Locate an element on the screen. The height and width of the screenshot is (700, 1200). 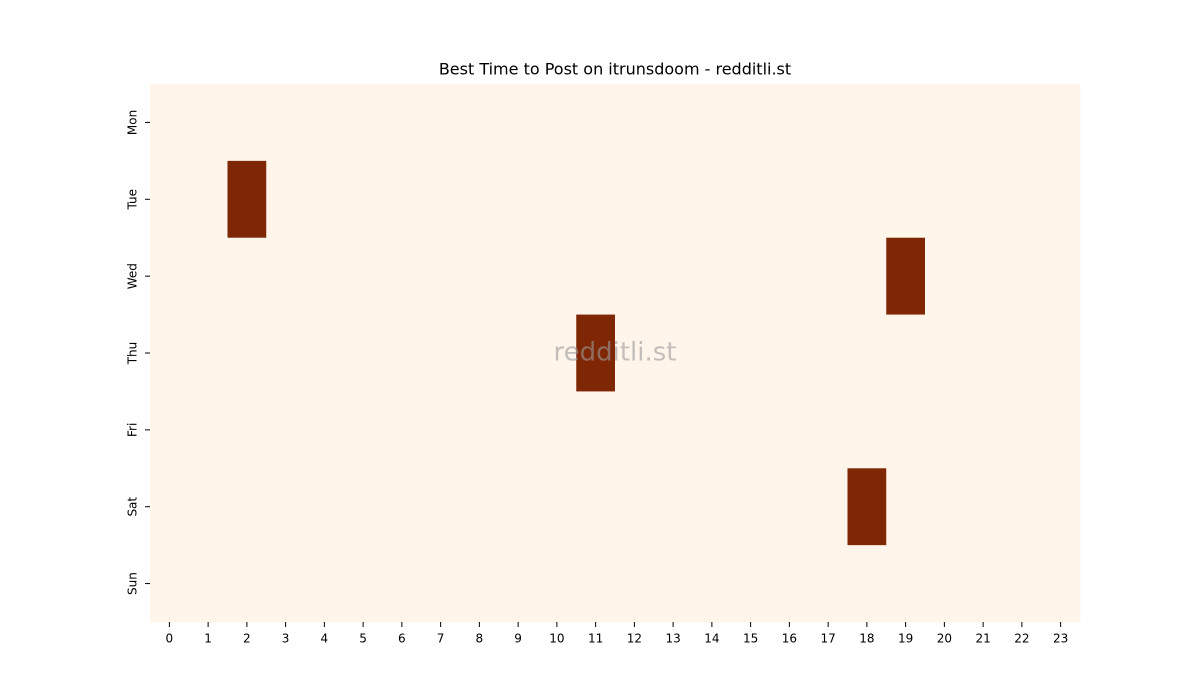
x-tick-label: 18 is located at coordinates (866, 639).